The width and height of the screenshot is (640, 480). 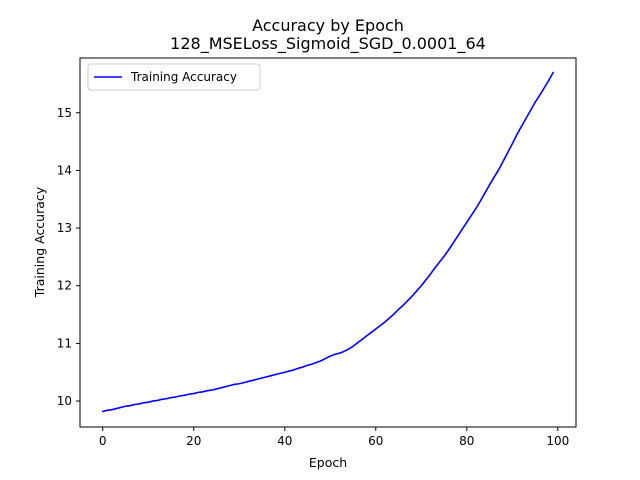 What do you see at coordinates (328, 44) in the screenshot?
I see `chart-subtitle: 128_MSELoss_Sigmoid_SGD_0.0001_64` at bounding box center [328, 44].